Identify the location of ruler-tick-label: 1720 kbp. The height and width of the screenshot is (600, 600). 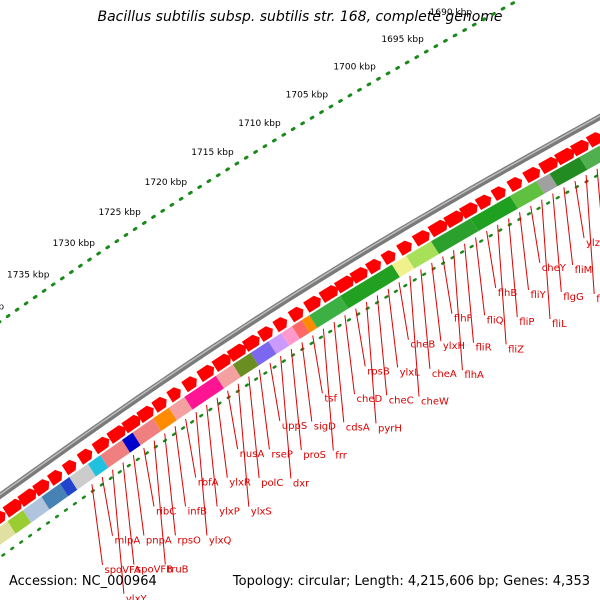
(166, 183).